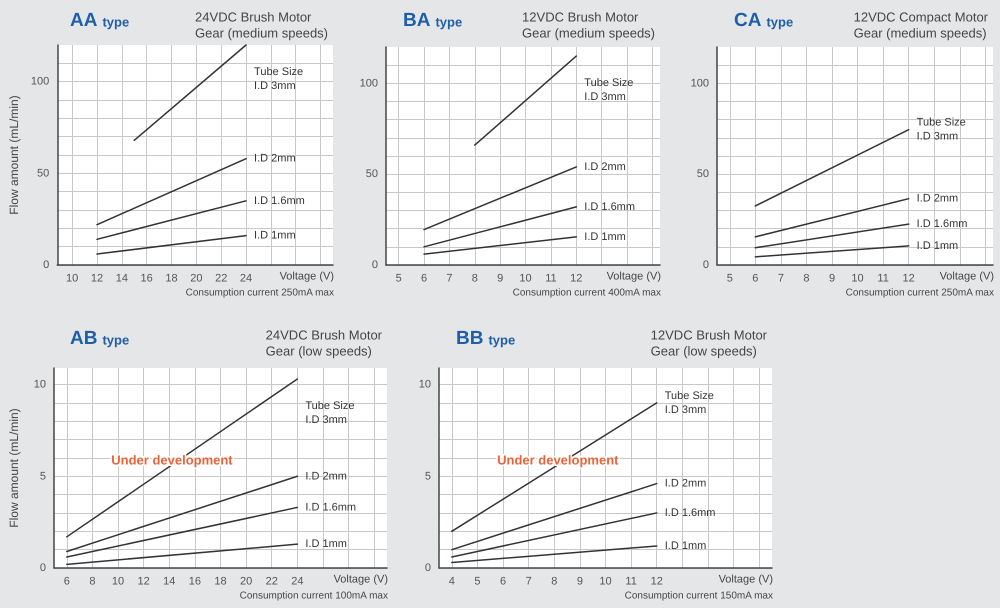 This screenshot has height=608, width=1000. Describe the element at coordinates (100, 338) in the screenshot. I see `chart-title: AB type` at that location.